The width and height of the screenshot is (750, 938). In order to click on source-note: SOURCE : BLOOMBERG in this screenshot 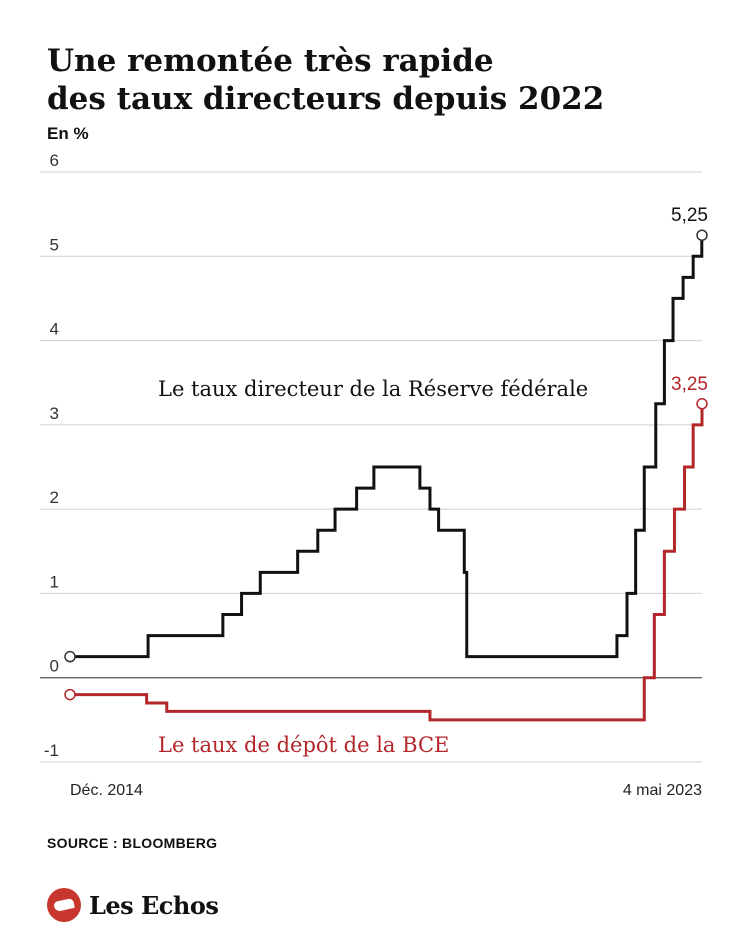, I will do `click(132, 843)`.